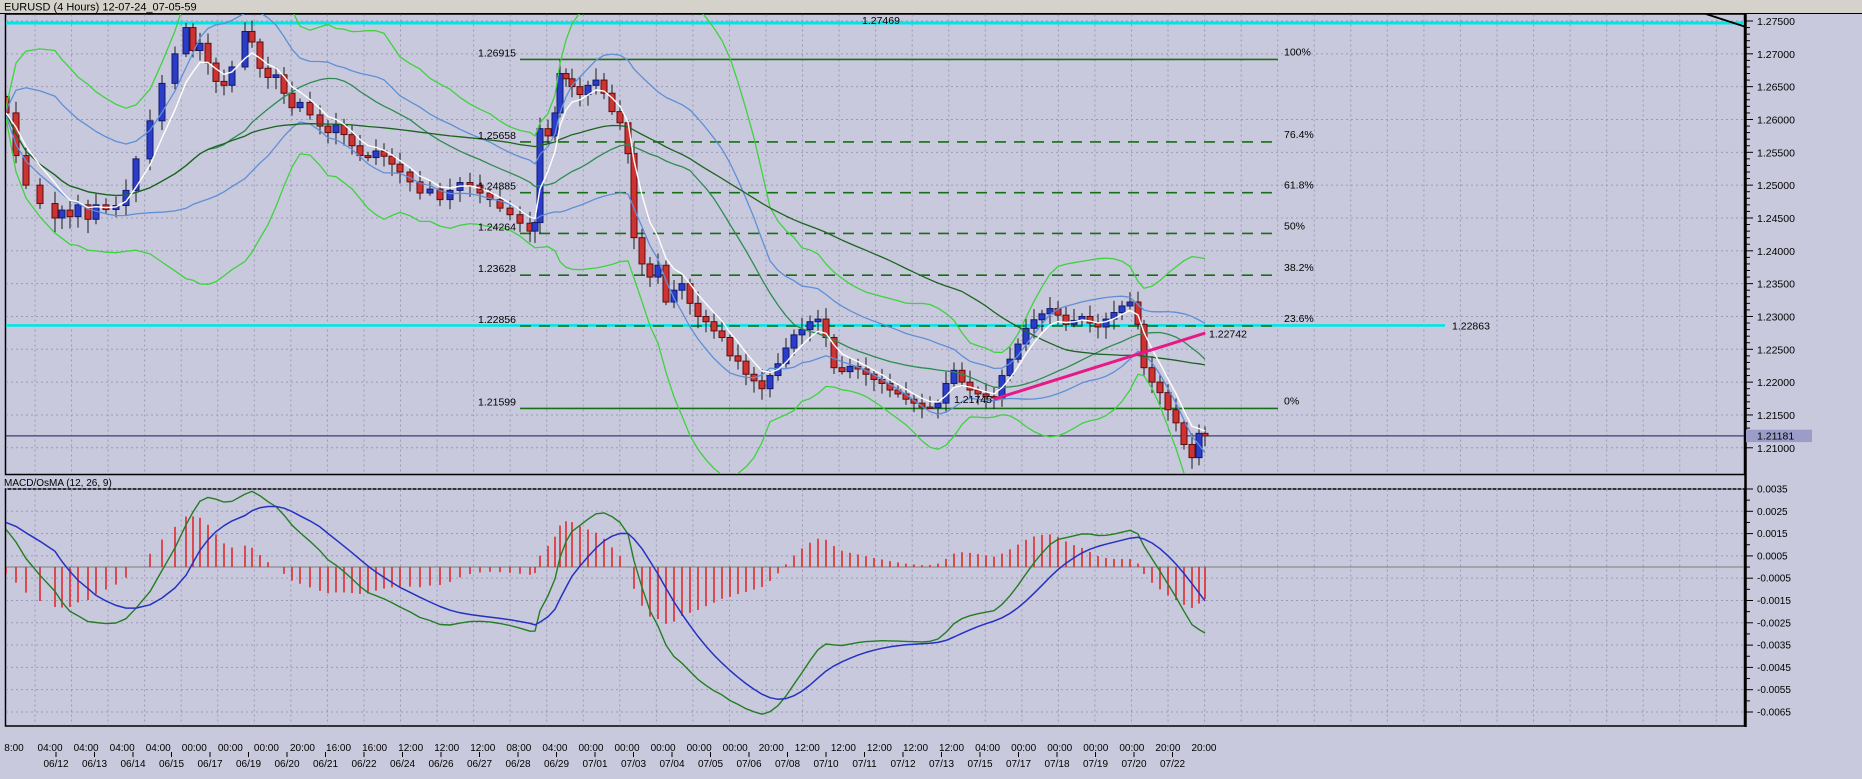 Image resolution: width=1862 pixels, height=779 pixels. I want to click on price-axis-label: 1.27000, so click(1776, 55).